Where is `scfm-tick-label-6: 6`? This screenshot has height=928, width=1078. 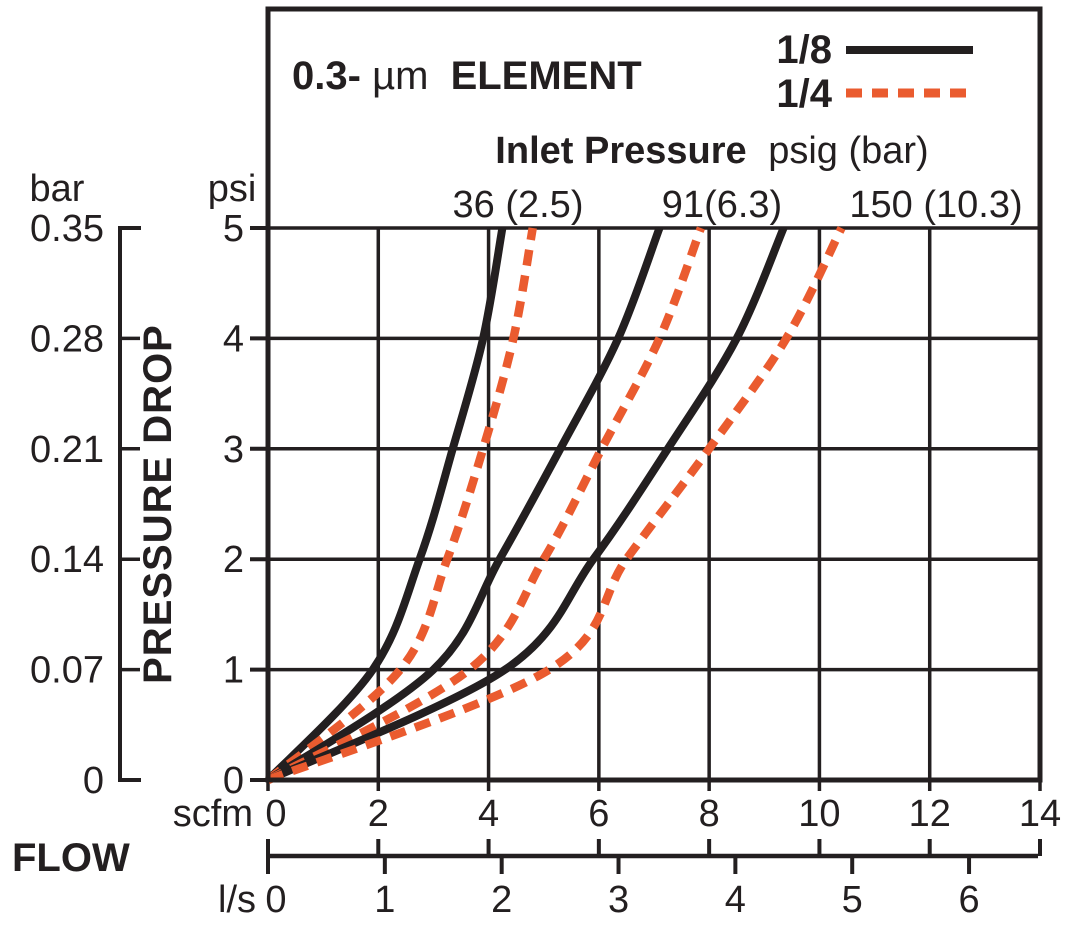 scfm-tick-label-6: 6 is located at coordinates (598, 814).